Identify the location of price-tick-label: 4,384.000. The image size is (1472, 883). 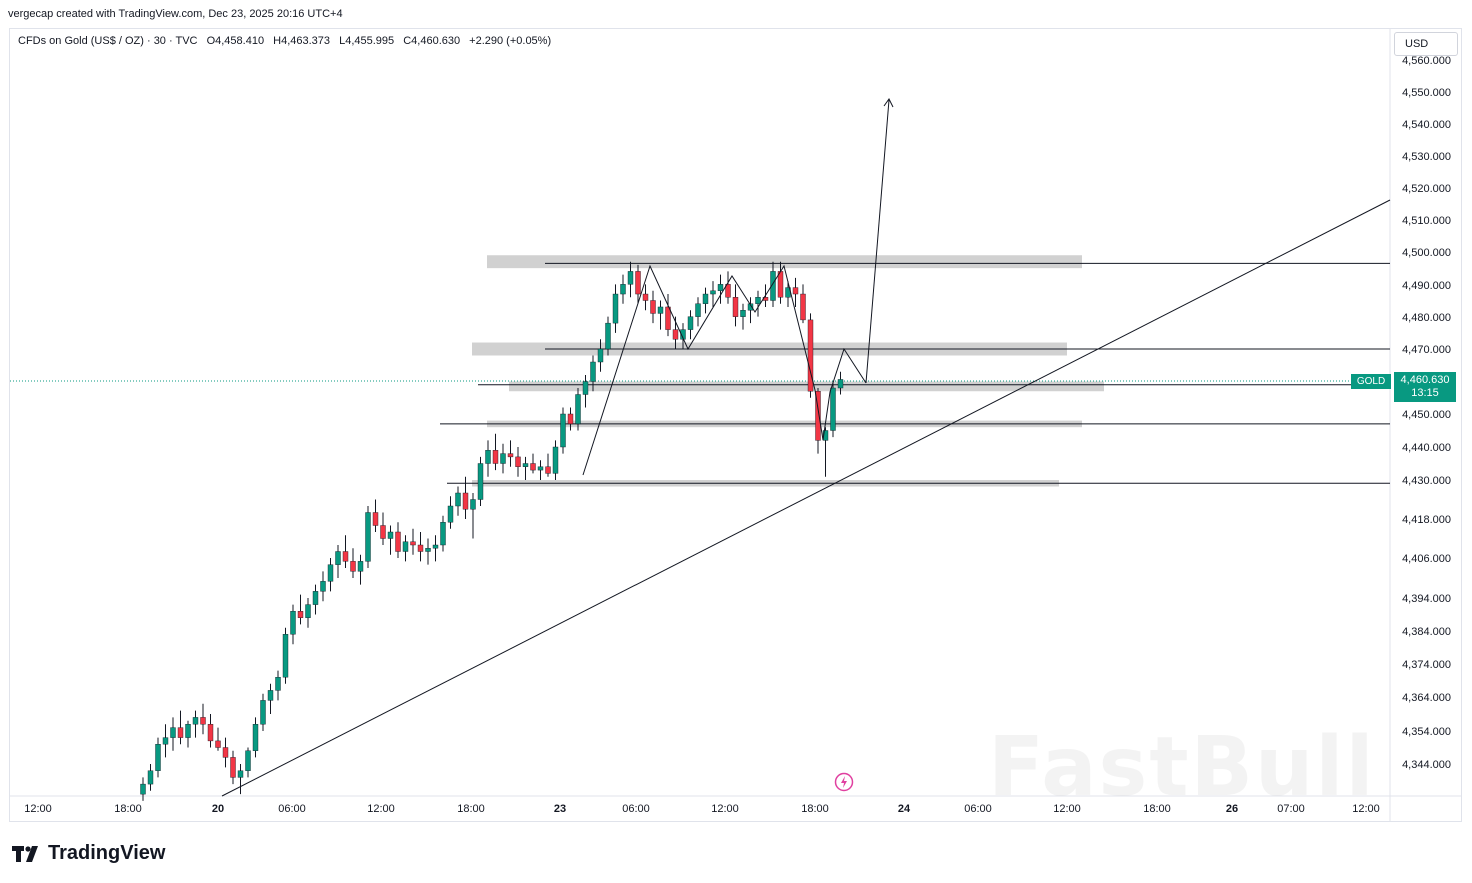
(1426, 632).